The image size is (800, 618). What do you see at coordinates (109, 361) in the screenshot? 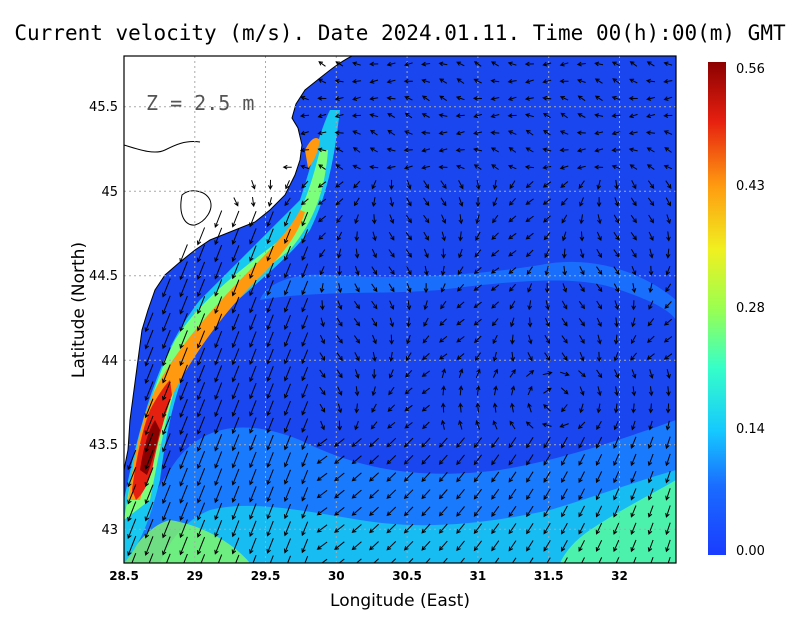
I see `y-tick-label: 44` at bounding box center [109, 361].